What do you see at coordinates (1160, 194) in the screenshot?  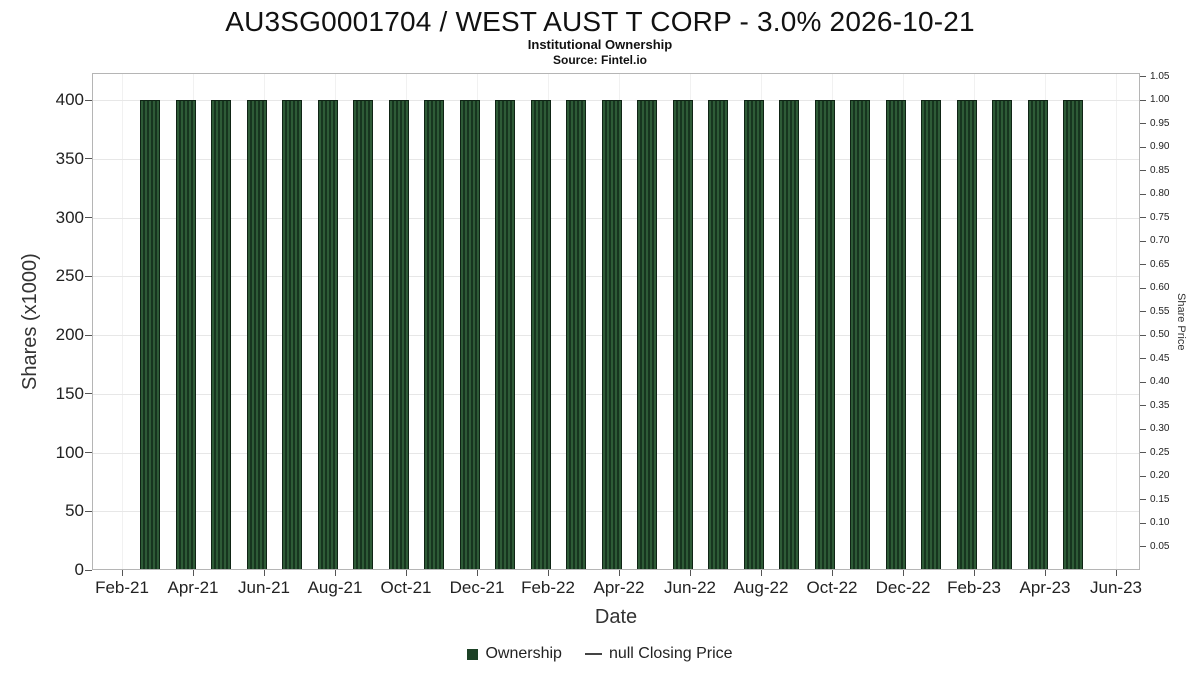 I see `y-tick-label-right: 0.80` at bounding box center [1160, 194].